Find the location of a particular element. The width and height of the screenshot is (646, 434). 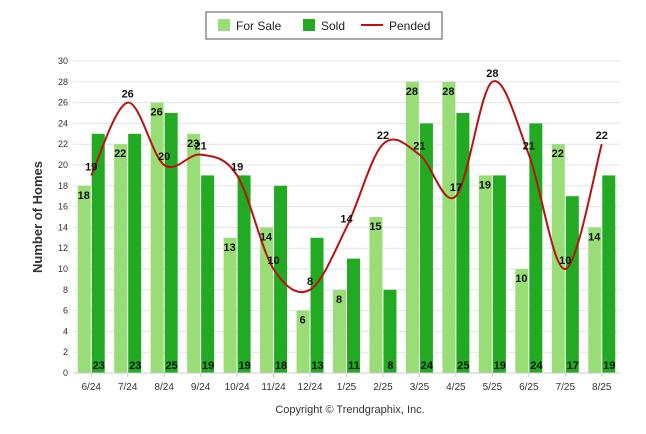

data-label-for-sale: 10 is located at coordinates (521, 279).